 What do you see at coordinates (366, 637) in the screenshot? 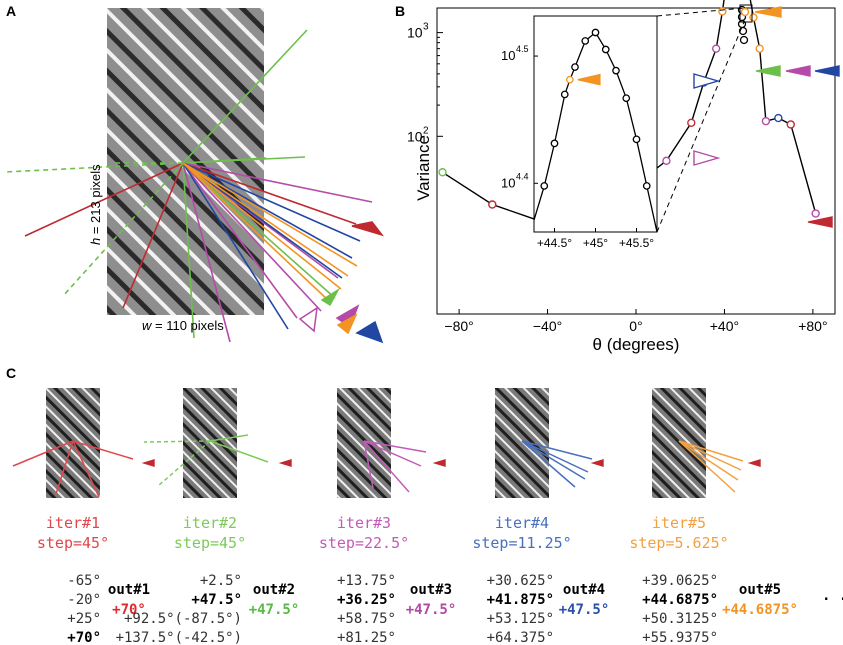
I see `candidate-value: +81.25°` at bounding box center [366, 637].